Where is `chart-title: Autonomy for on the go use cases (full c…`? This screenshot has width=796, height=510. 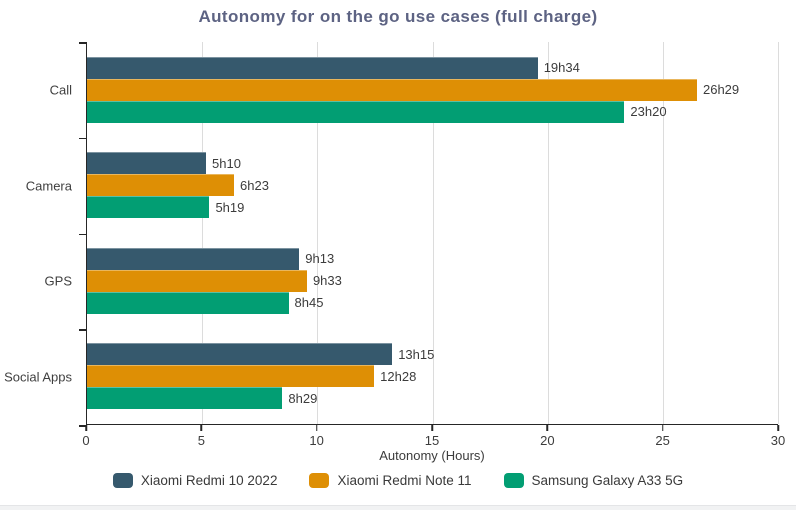 chart-title: Autonomy for on the go use cases (full c… is located at coordinates (398, 16).